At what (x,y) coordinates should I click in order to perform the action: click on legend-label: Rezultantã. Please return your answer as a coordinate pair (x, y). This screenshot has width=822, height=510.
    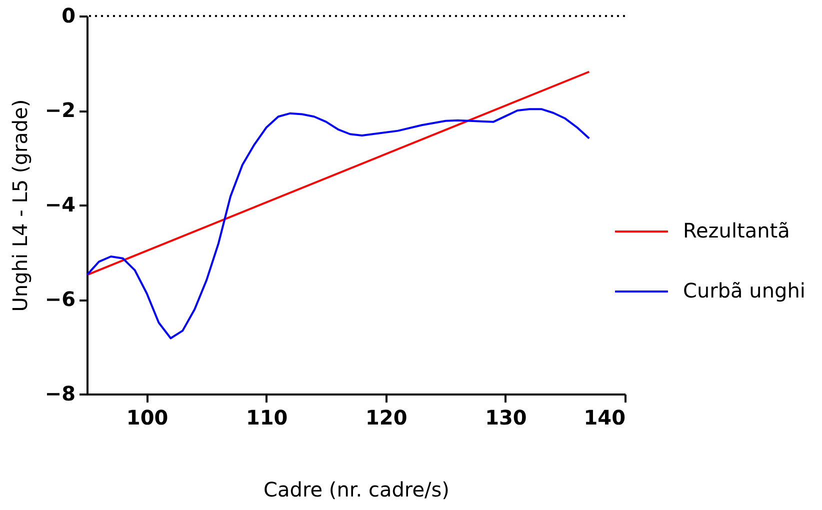
    Looking at the image, I should click on (736, 230).